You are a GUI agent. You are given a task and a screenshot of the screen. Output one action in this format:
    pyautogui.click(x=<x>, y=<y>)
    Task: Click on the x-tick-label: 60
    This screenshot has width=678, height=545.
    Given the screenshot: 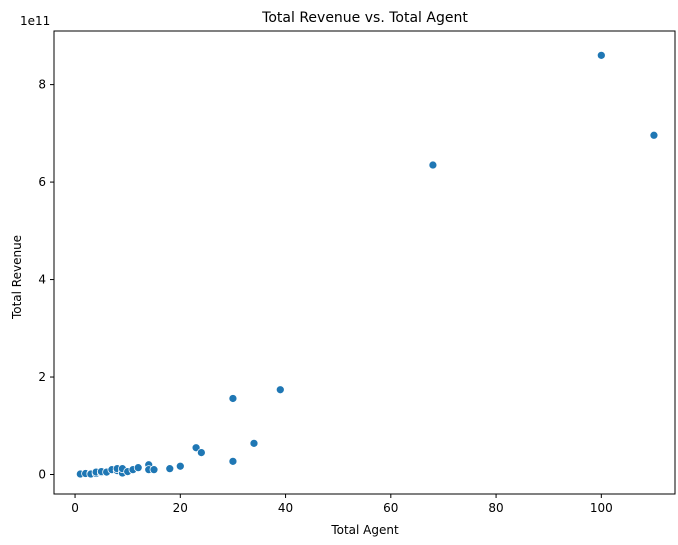 What is the action you would take?
    pyautogui.click(x=390, y=508)
    